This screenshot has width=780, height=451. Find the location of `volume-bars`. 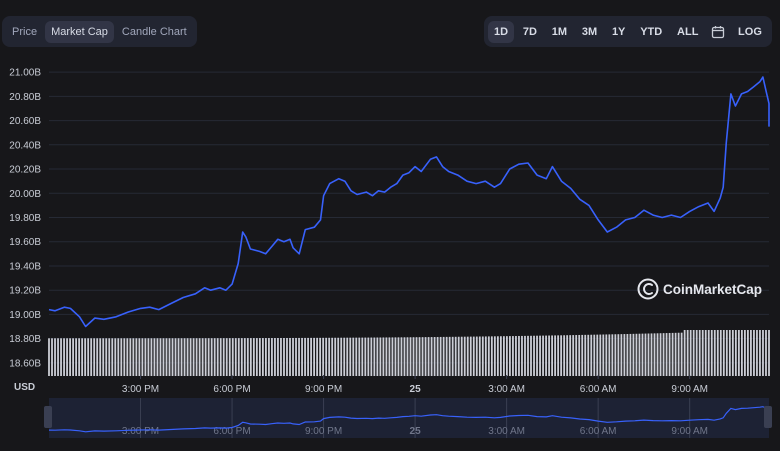

volume-bars is located at coordinates (409, 353).